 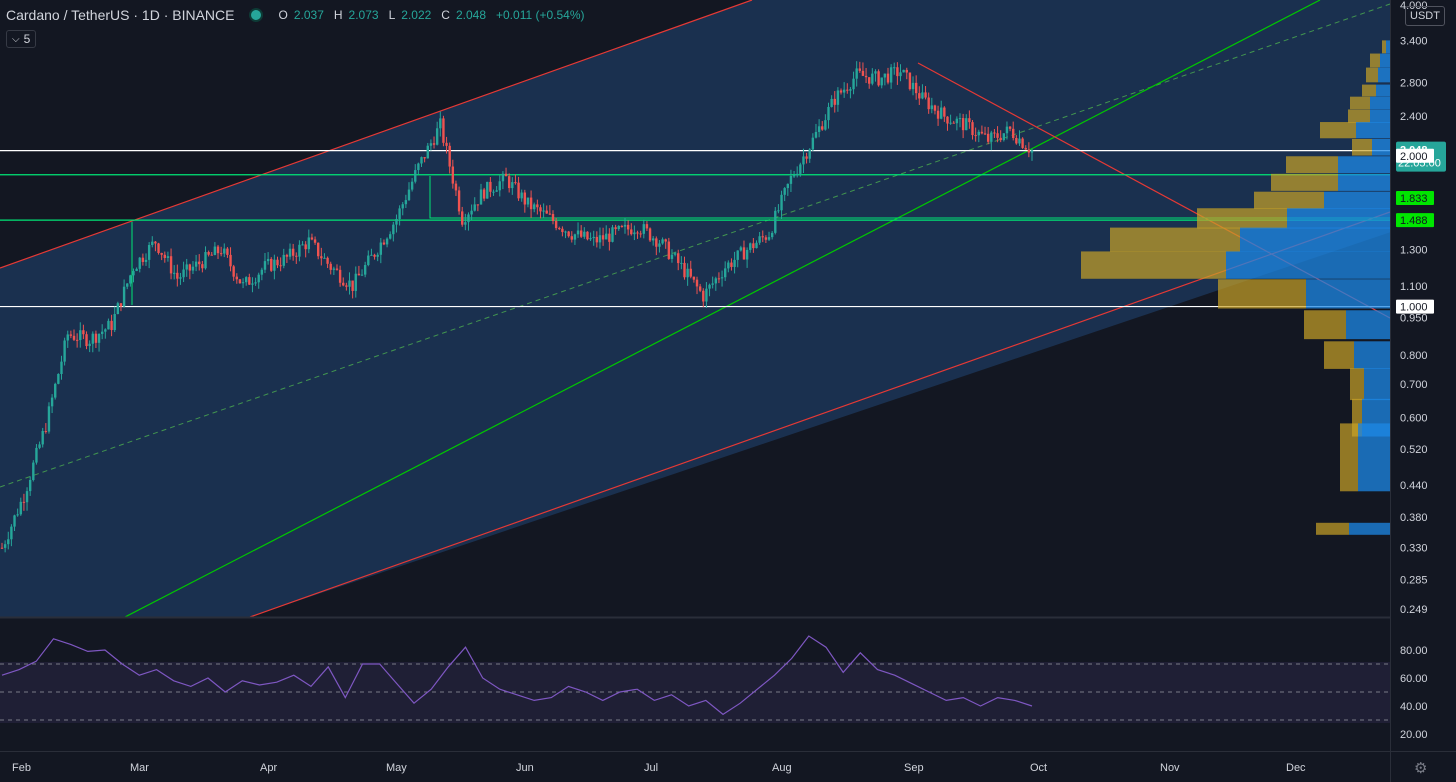 I want to click on price-tick-label: 0.600, so click(x=1414, y=419).